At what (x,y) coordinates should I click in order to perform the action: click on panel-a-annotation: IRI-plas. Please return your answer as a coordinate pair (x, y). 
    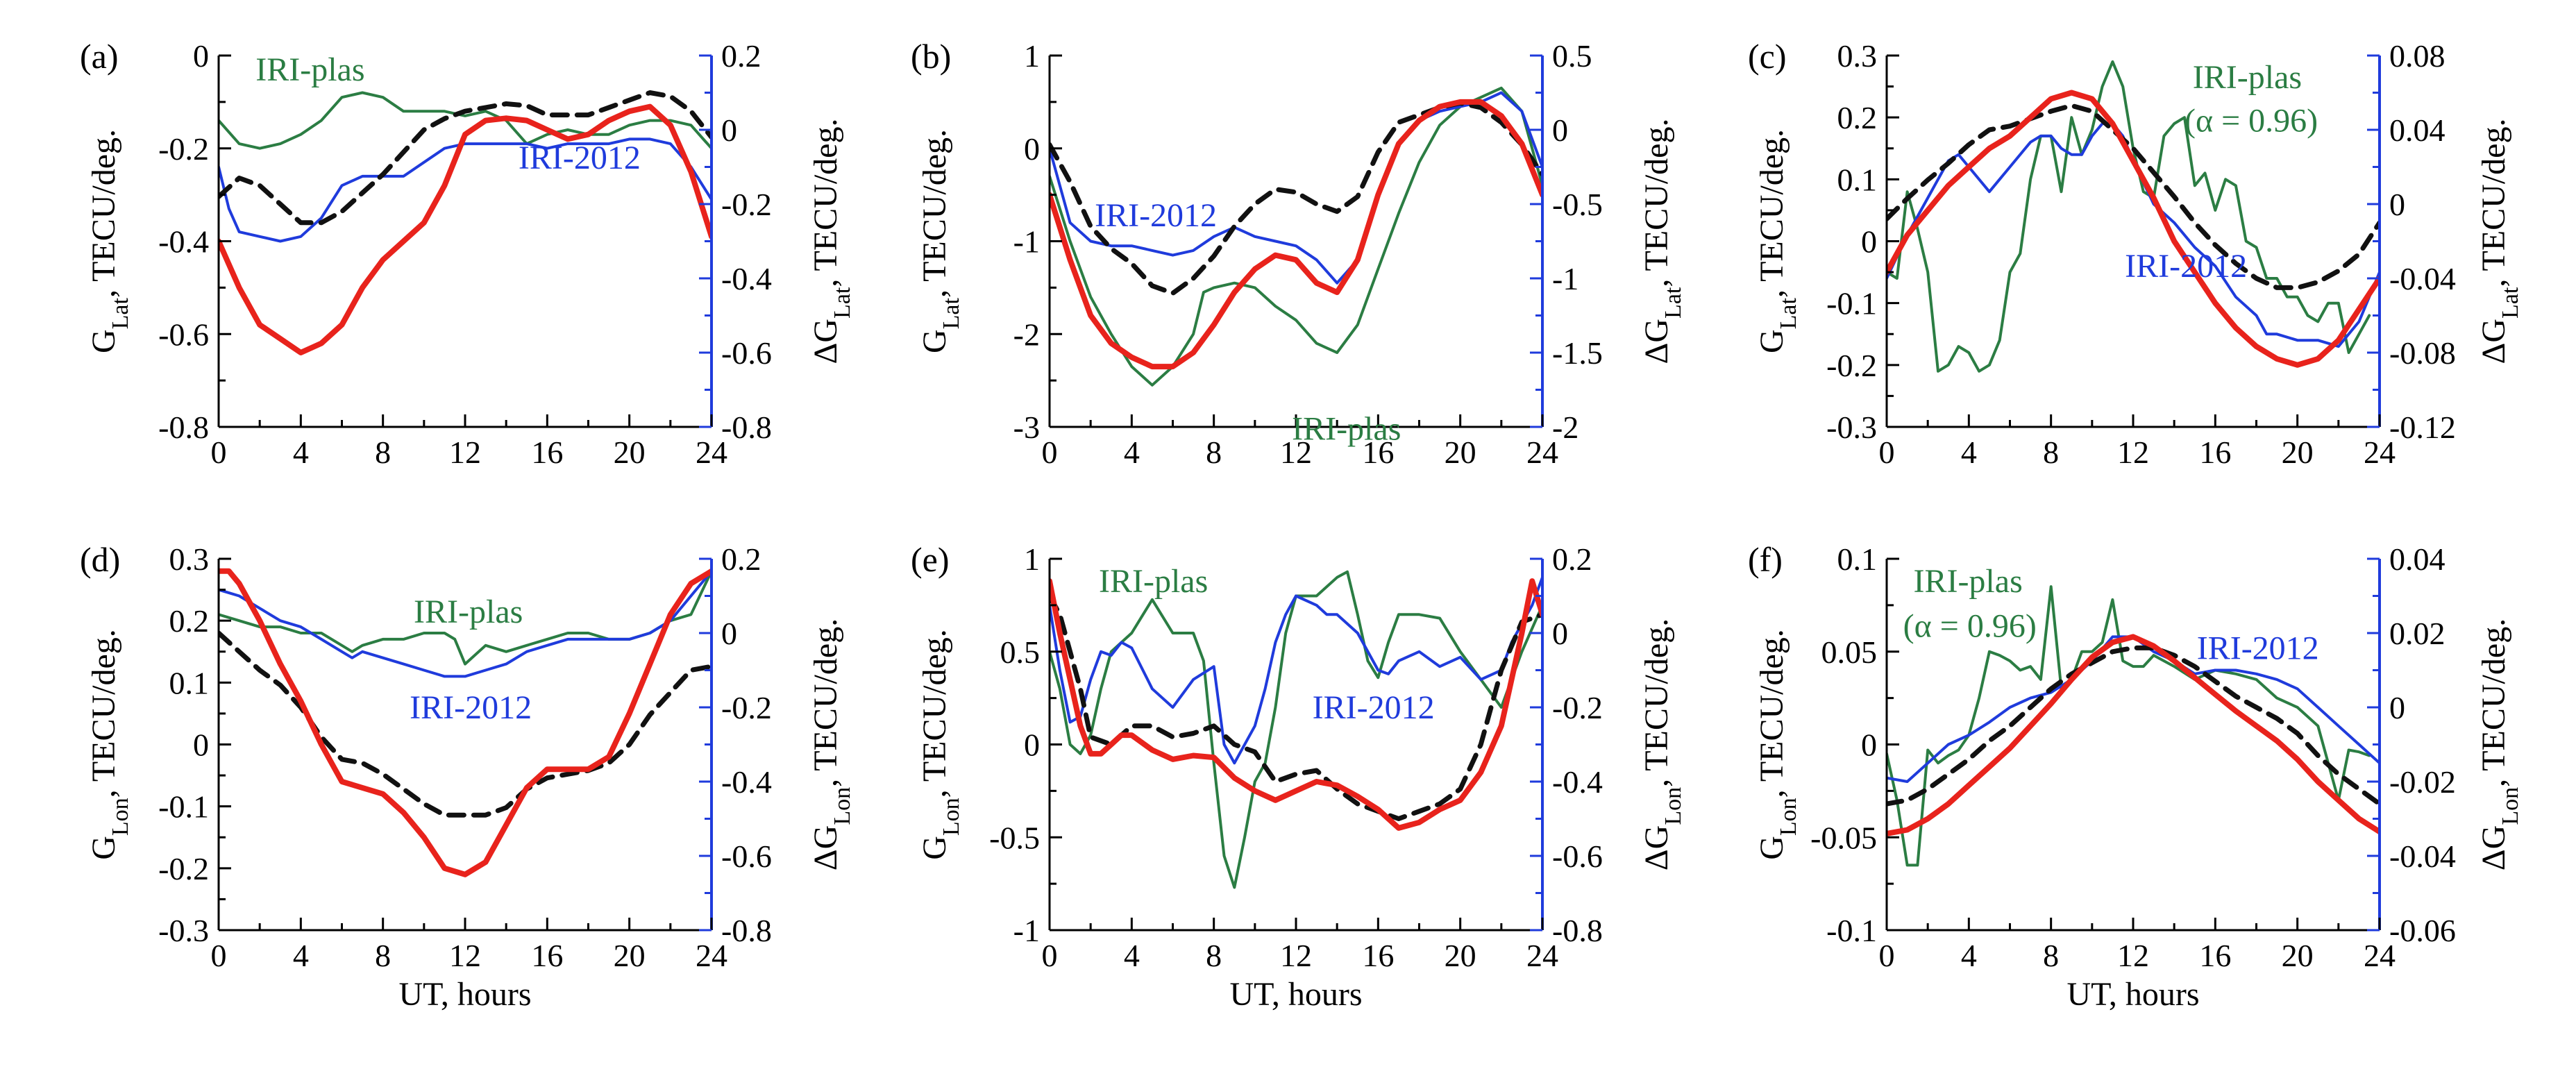
    Looking at the image, I should click on (309, 70).